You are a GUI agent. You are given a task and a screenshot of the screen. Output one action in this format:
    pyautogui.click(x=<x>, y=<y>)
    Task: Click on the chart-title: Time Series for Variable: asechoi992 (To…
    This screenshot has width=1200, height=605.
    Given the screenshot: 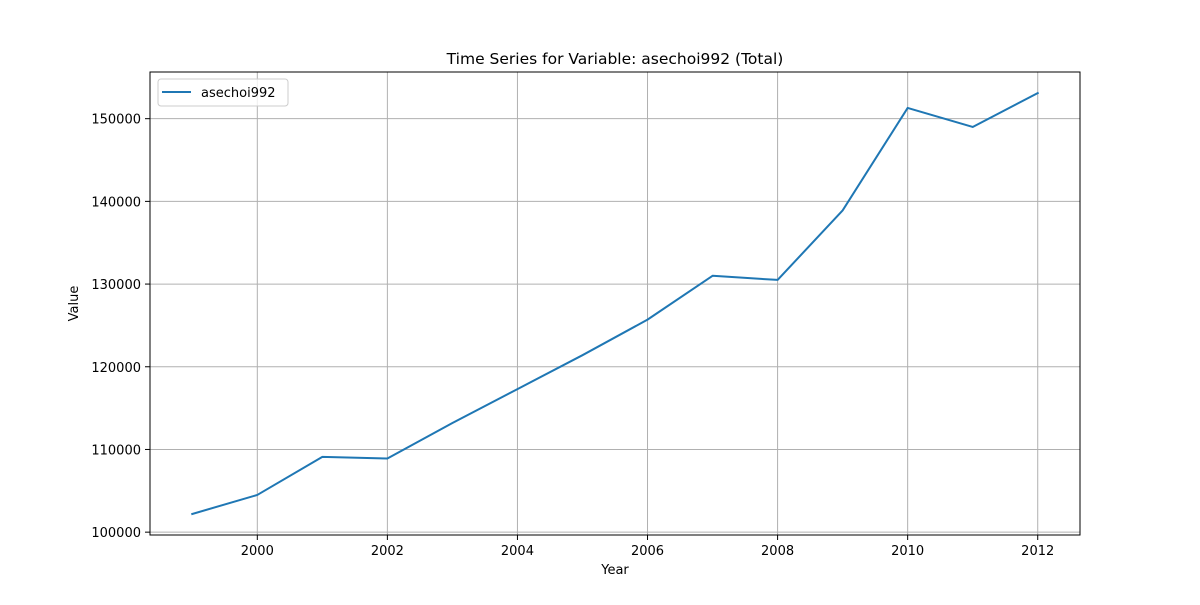 What is the action you would take?
    pyautogui.click(x=615, y=59)
    